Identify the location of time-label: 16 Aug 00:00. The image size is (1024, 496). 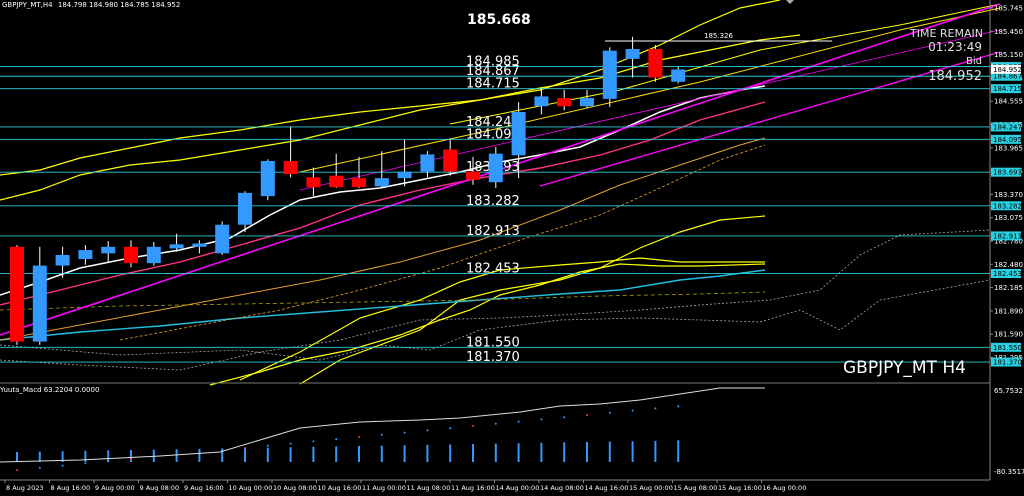
(785, 488).